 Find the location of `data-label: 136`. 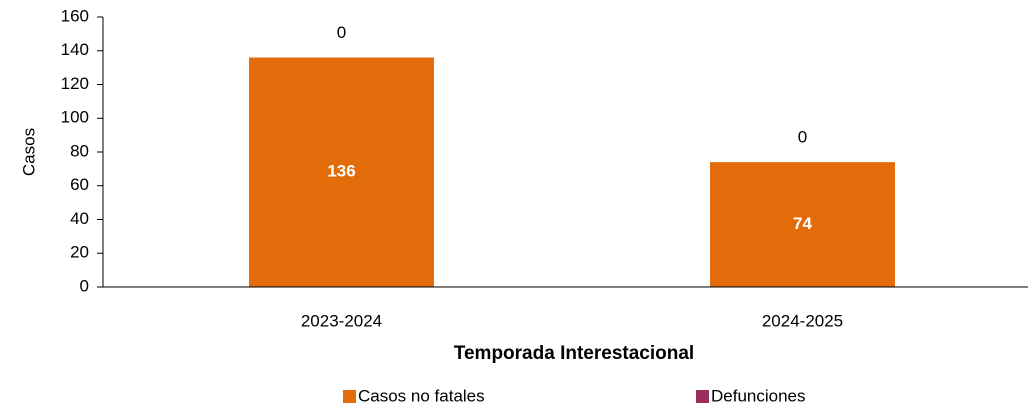

data-label: 136 is located at coordinates (341, 171).